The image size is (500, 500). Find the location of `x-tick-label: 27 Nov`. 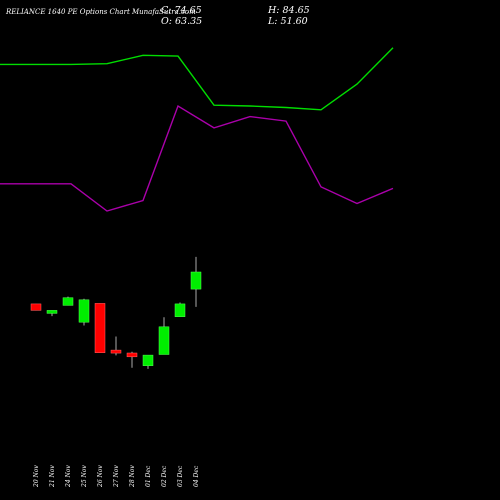

x-tick-label: 27 Nov is located at coordinates (116, 476).